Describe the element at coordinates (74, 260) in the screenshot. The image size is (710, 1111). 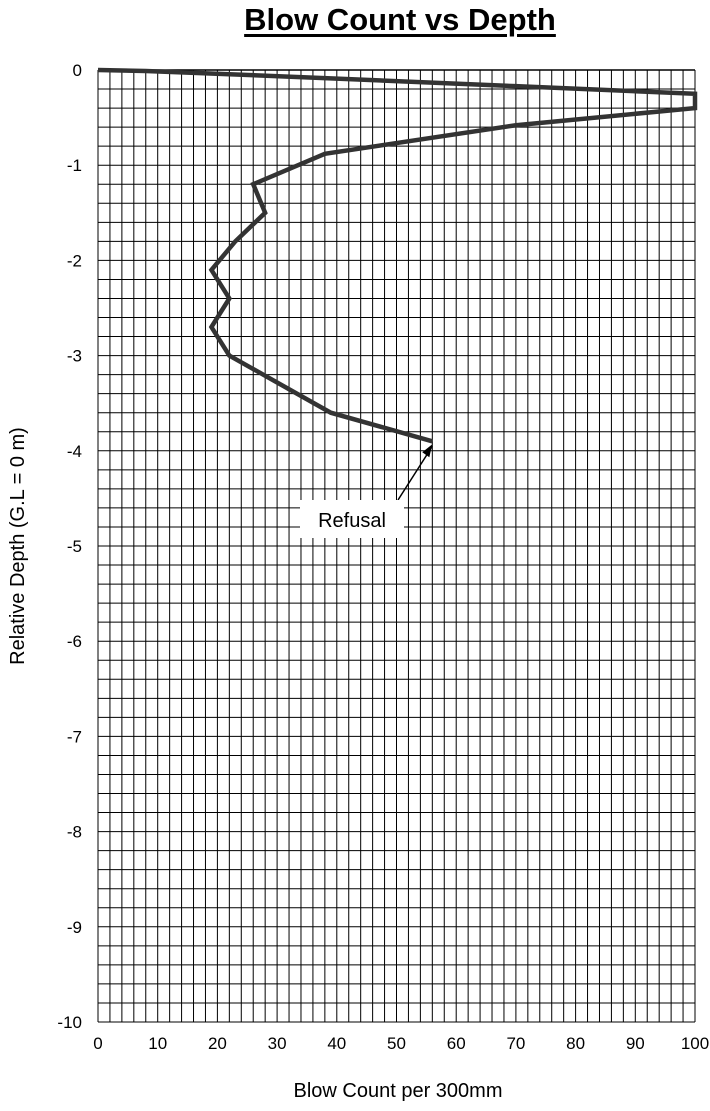
I see `y-tick-label: -2` at that location.